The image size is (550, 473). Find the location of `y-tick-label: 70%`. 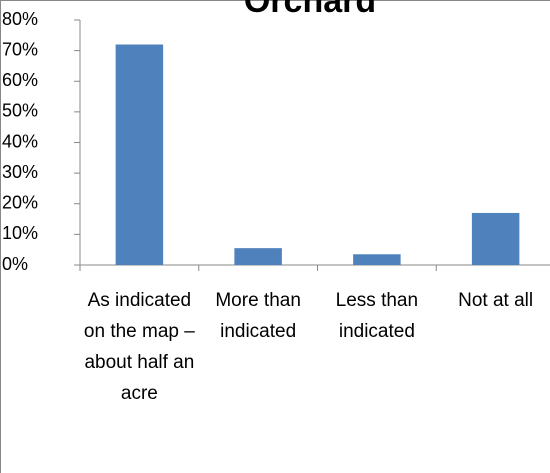

y-tick-label: 70% is located at coordinates (20, 49).